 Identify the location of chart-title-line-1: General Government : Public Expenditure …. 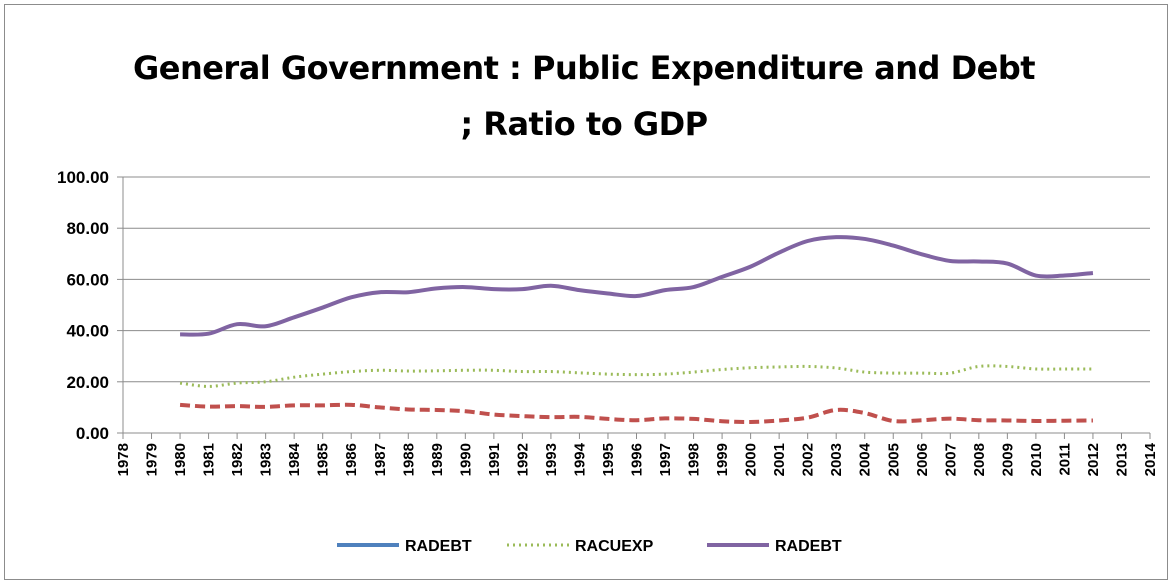
(584, 68).